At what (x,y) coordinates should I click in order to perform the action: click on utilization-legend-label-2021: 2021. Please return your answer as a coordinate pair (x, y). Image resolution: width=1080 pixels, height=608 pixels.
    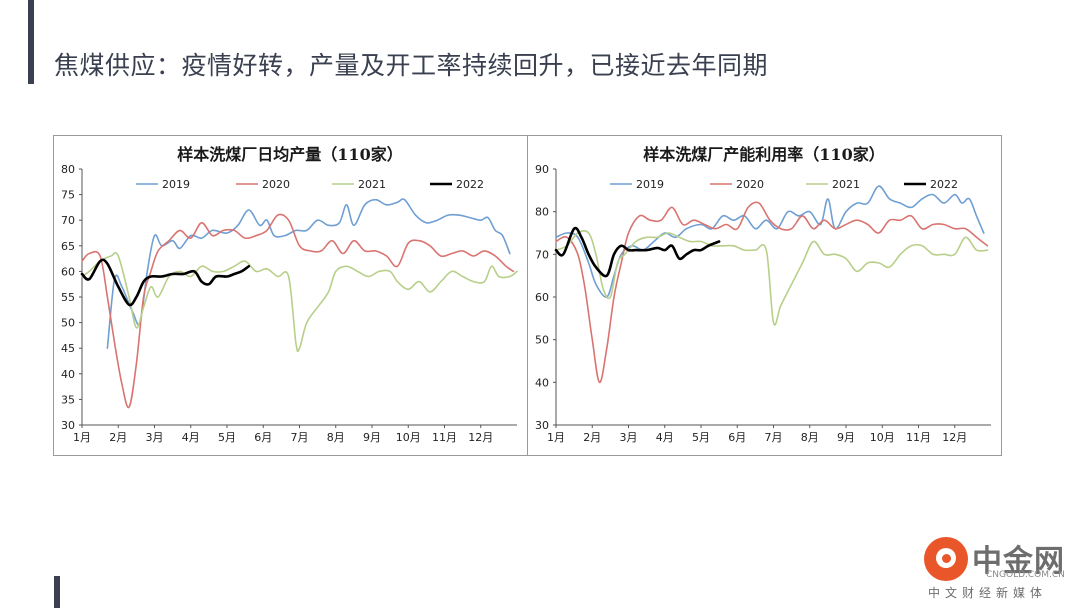
    Looking at the image, I should click on (846, 184).